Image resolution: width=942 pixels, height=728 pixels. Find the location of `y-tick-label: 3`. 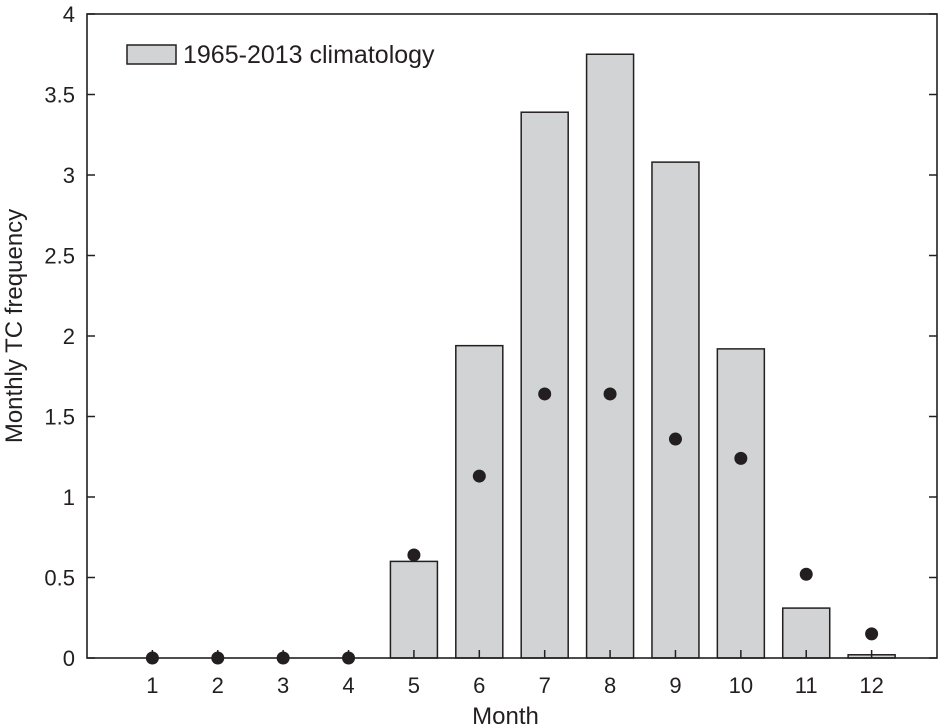

y-tick-label: 3 is located at coordinates (69, 175).